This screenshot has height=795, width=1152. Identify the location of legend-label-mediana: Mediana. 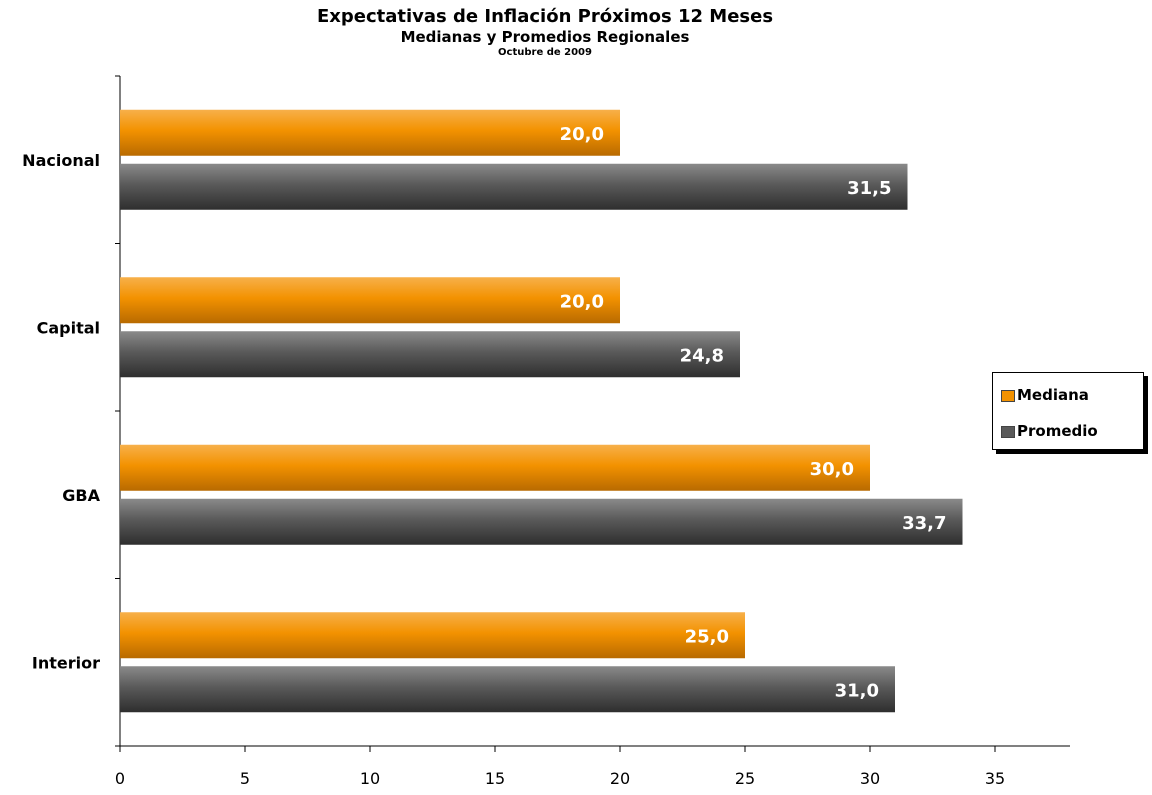
(1053, 395).